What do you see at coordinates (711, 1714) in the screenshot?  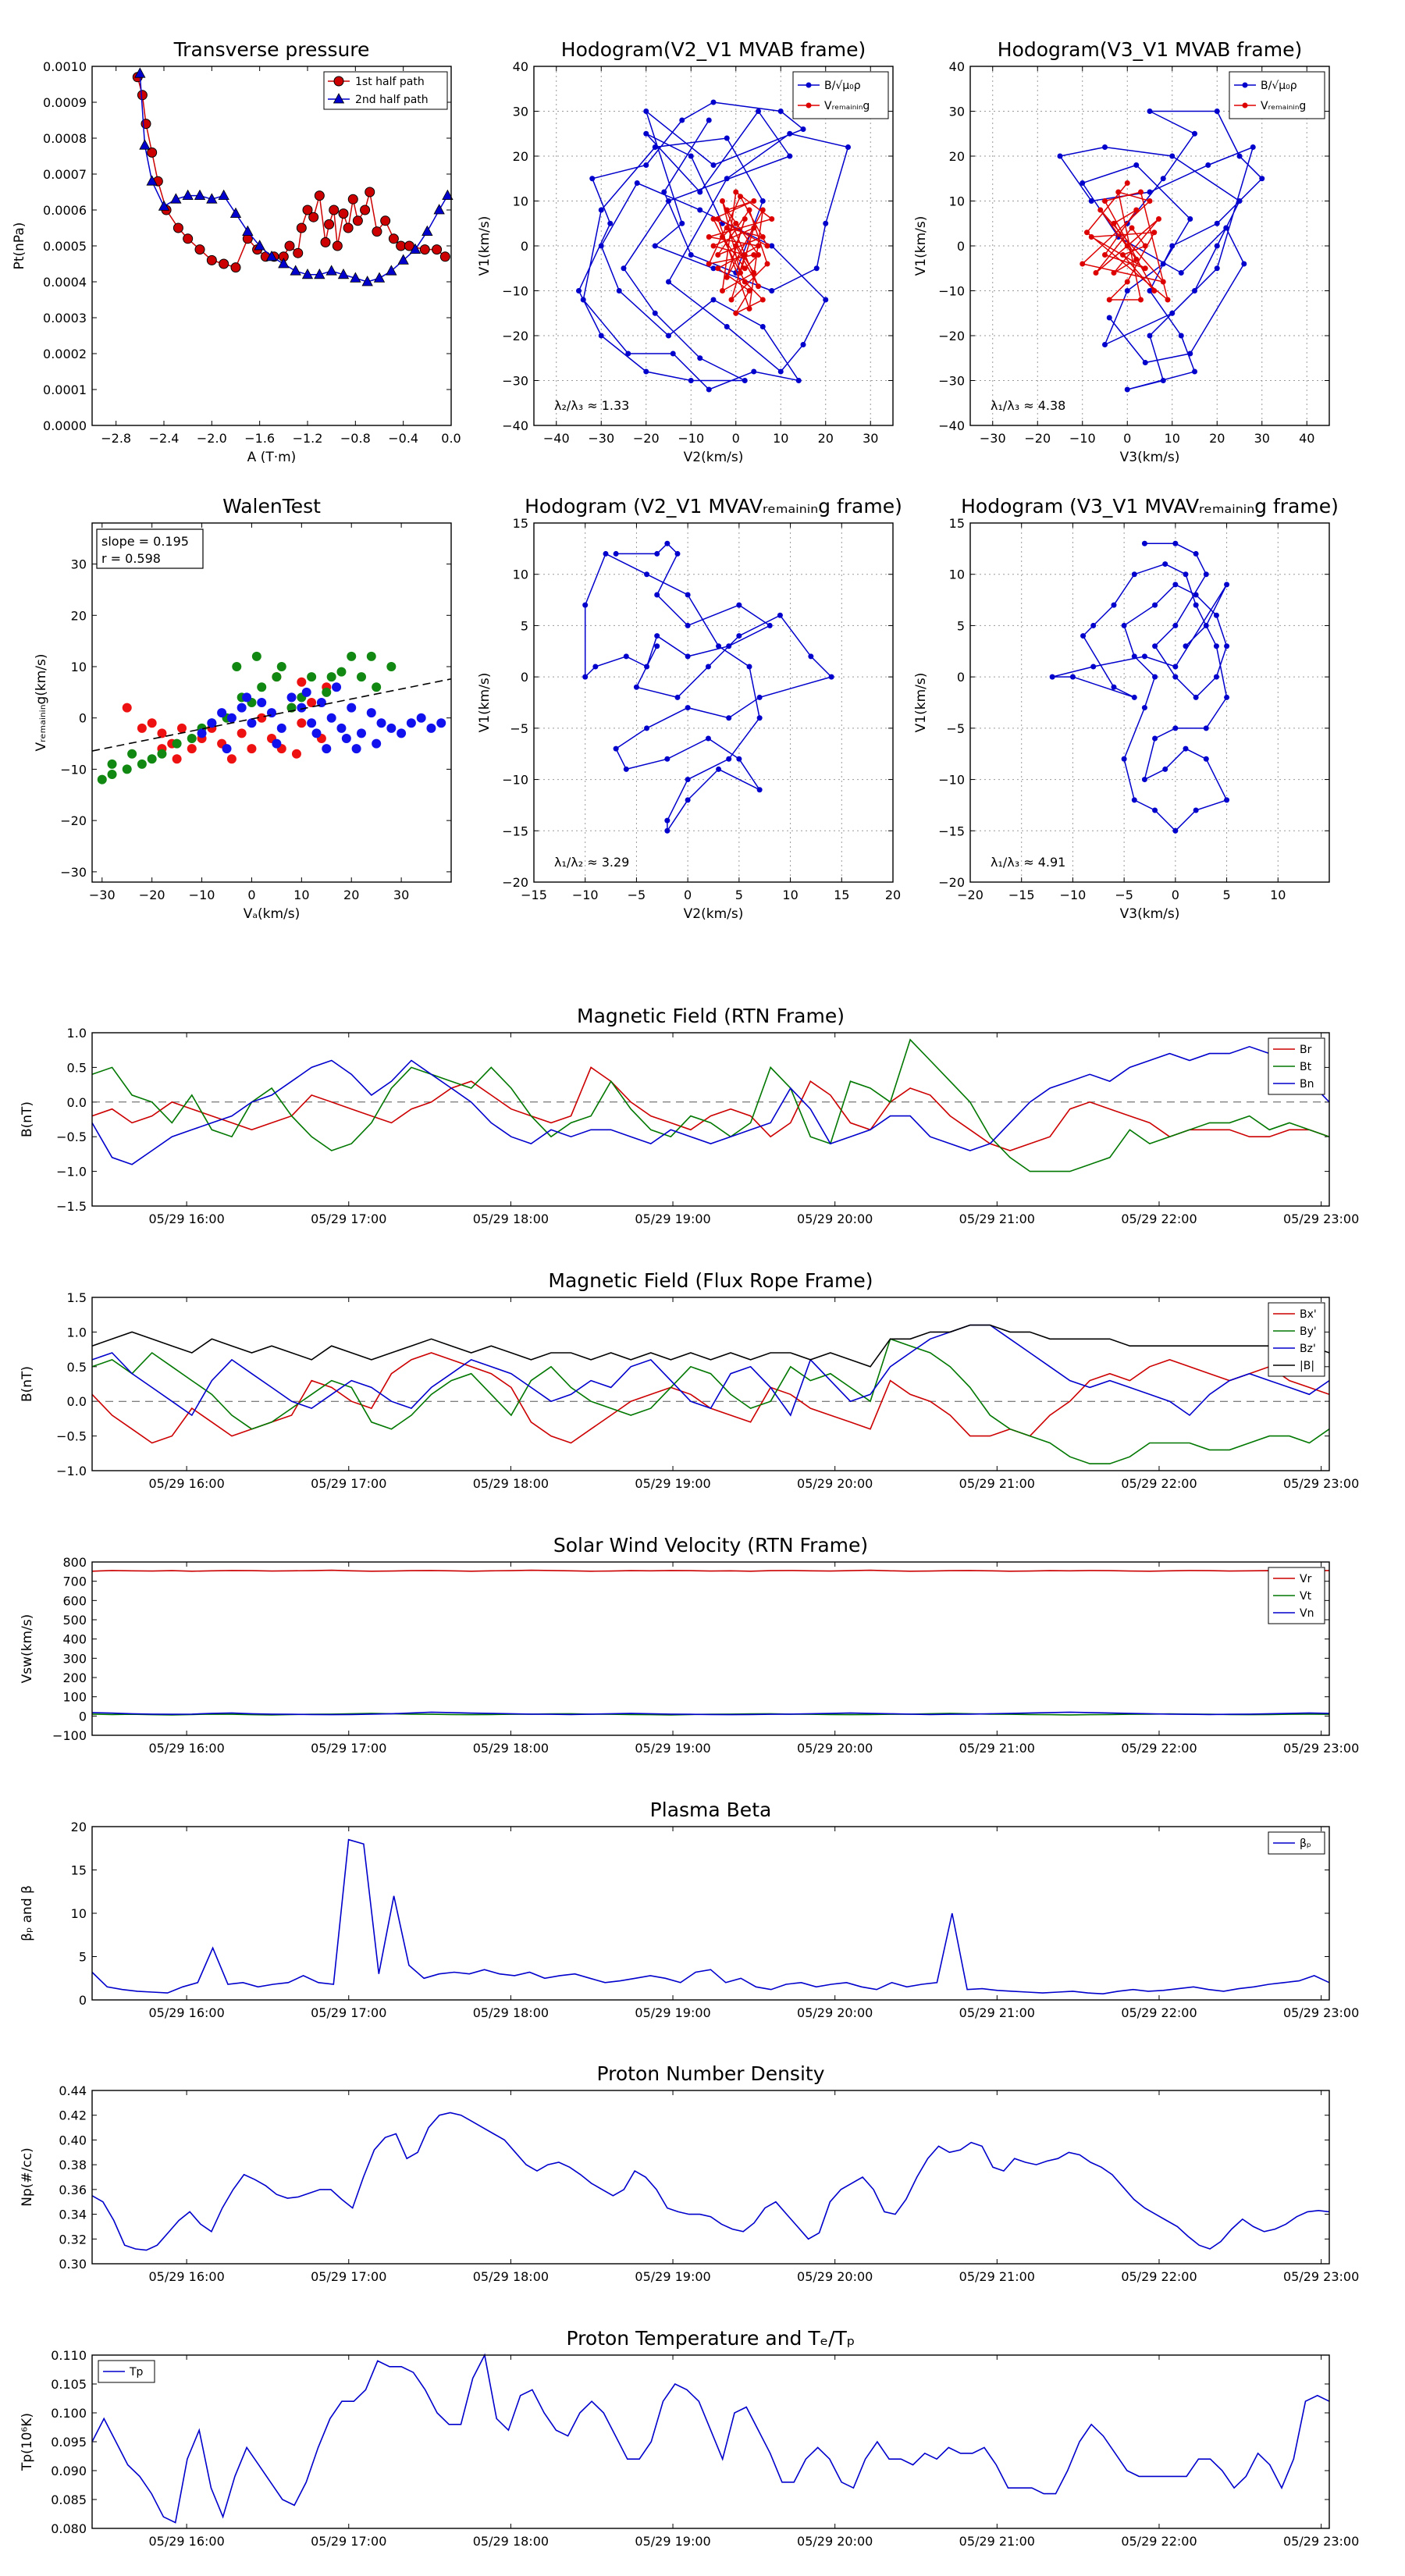 I see `vsw-series-2-line` at bounding box center [711, 1714].